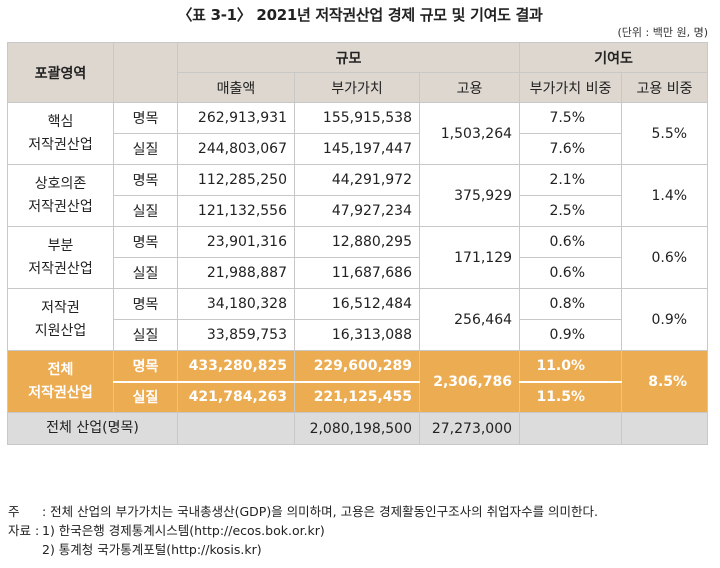  I want to click on total-sales-empty, so click(236, 428).